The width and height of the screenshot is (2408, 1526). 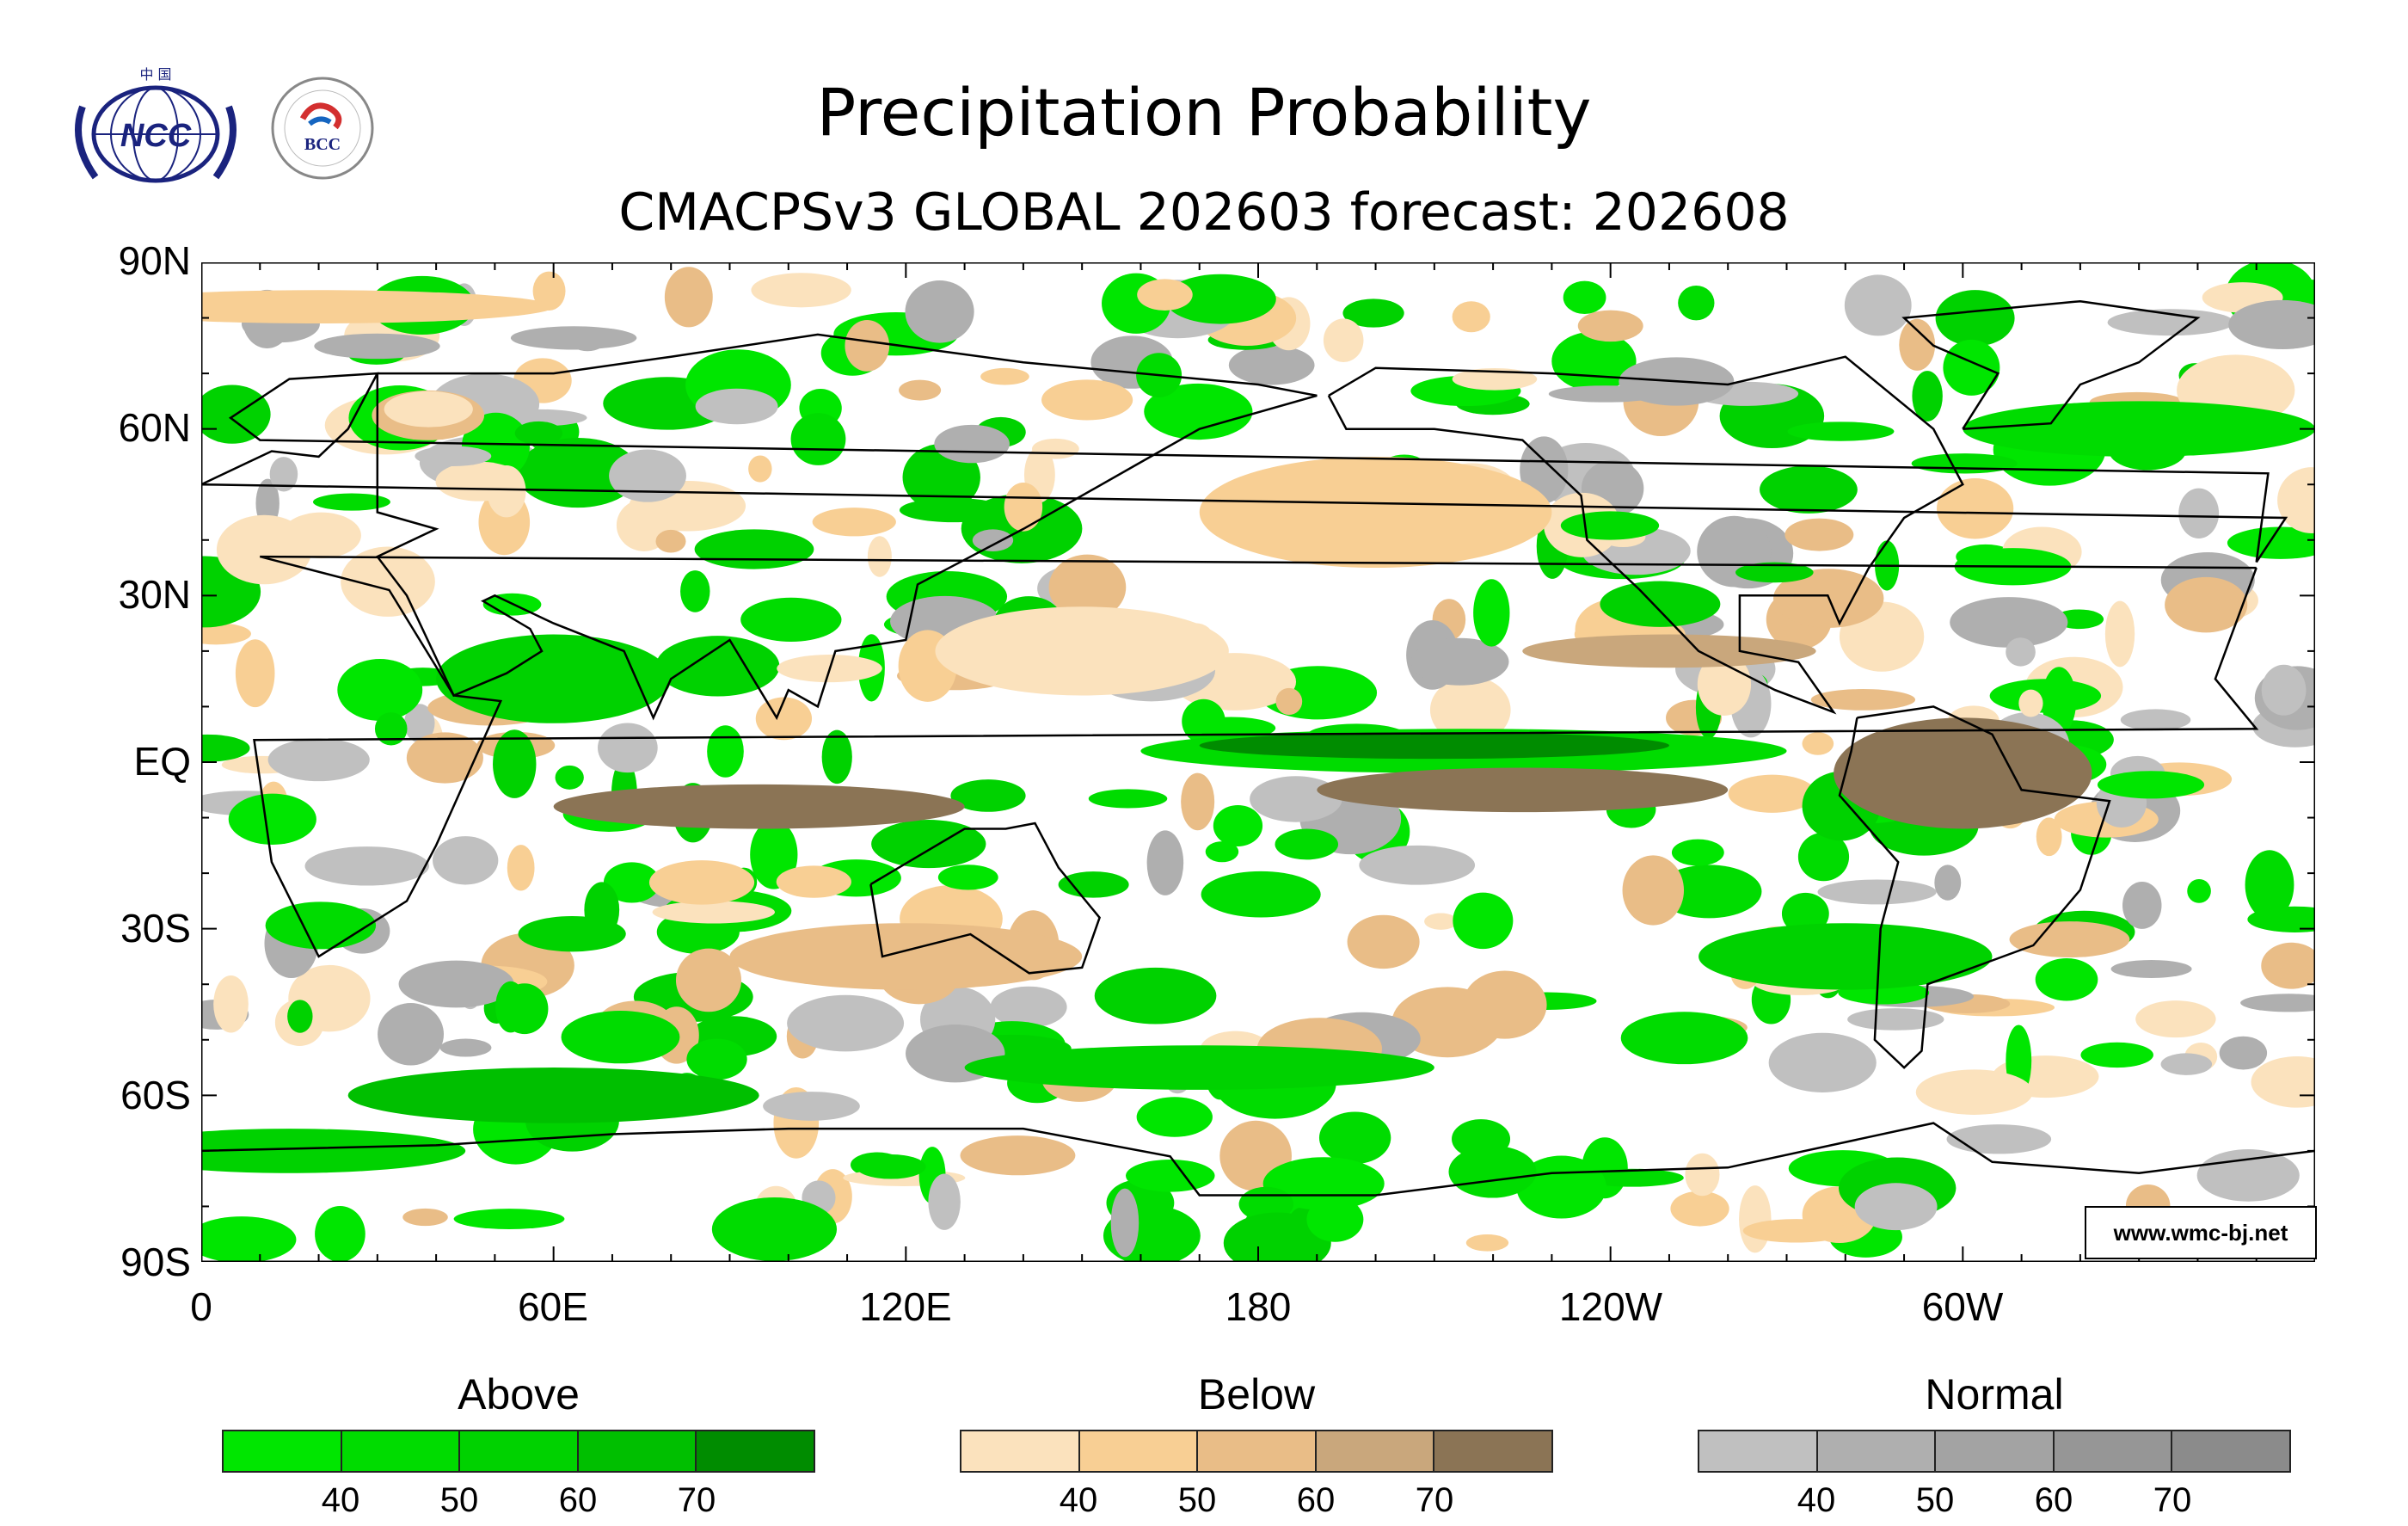 What do you see at coordinates (1994, 1498) in the screenshot?
I see `legend-normal-ticks: 40 50 60 70` at bounding box center [1994, 1498].